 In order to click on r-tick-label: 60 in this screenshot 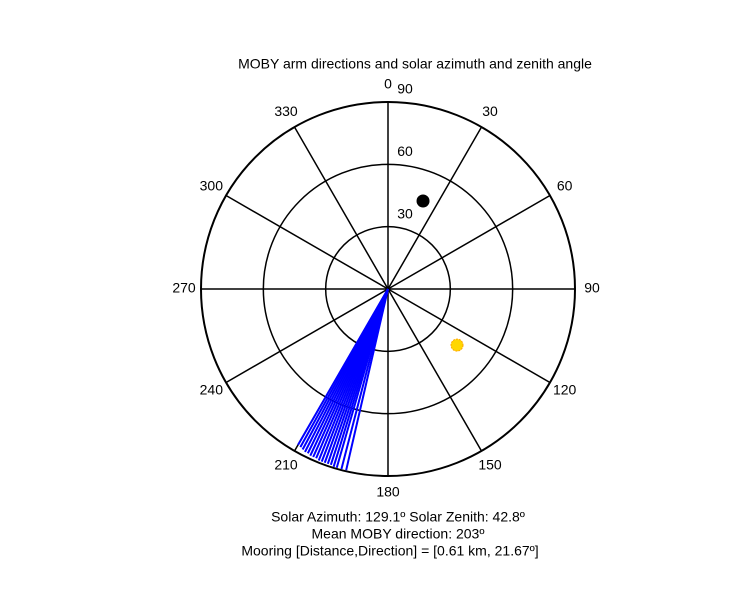, I will do `click(405, 151)`.